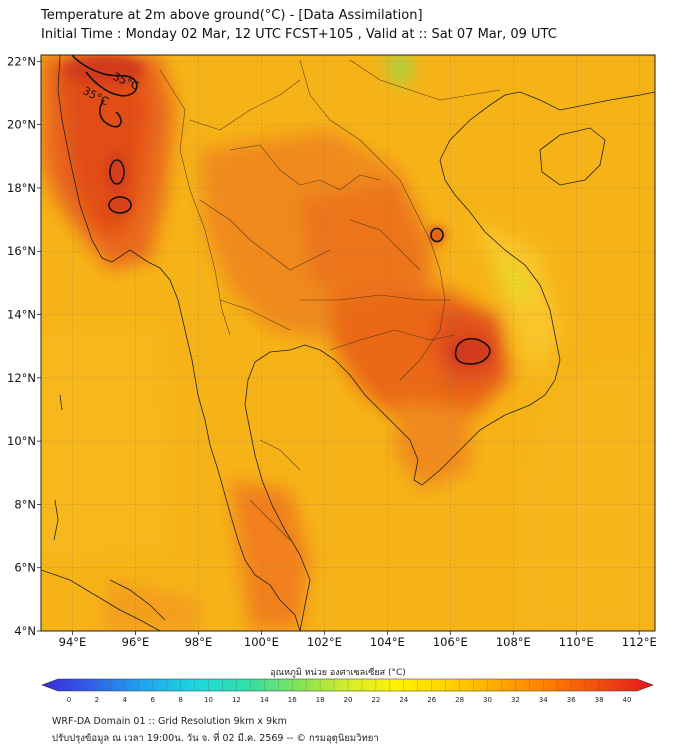  Describe the element at coordinates (152, 700) in the screenshot. I see `colorbar-tick-label: 6` at that location.